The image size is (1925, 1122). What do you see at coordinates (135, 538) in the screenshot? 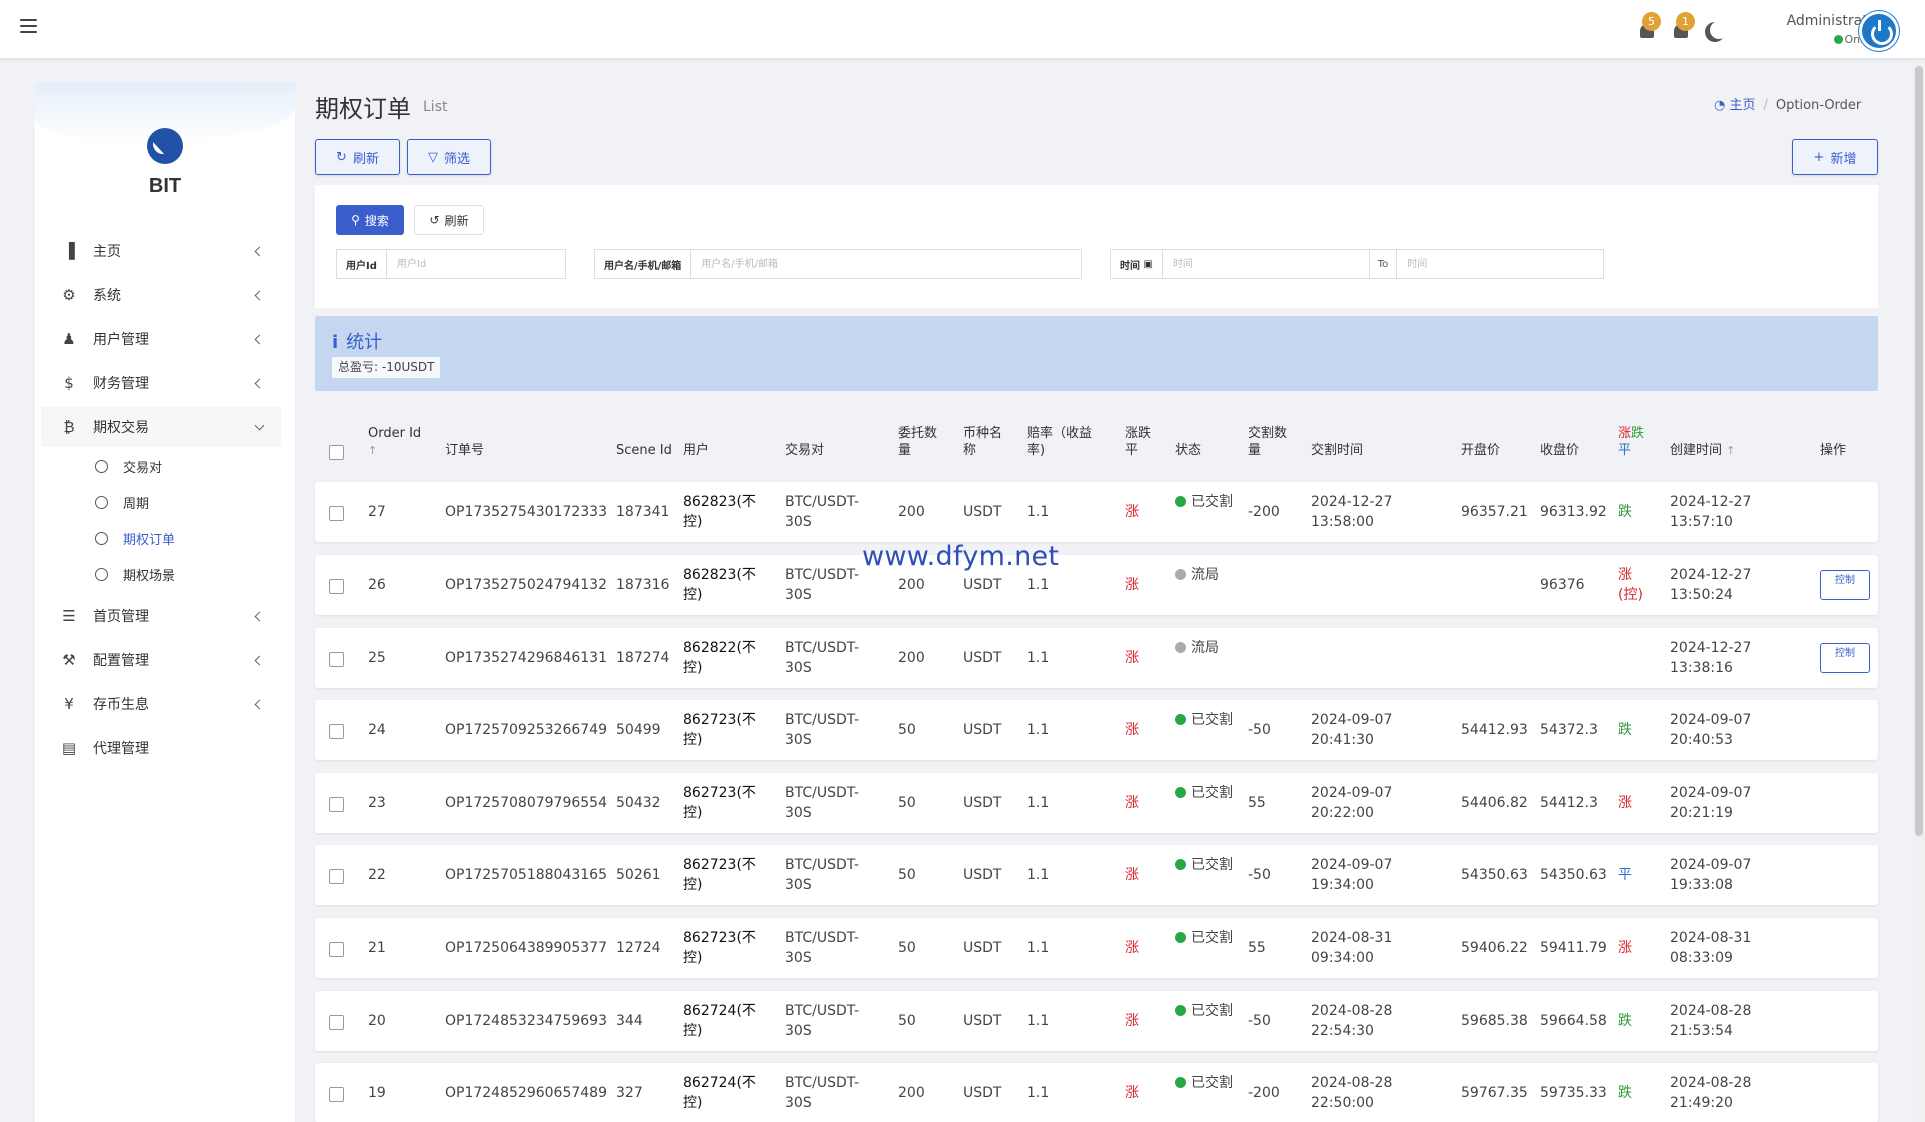
I see `sidebar-sub-option-orders: 期权订单` at bounding box center [135, 538].